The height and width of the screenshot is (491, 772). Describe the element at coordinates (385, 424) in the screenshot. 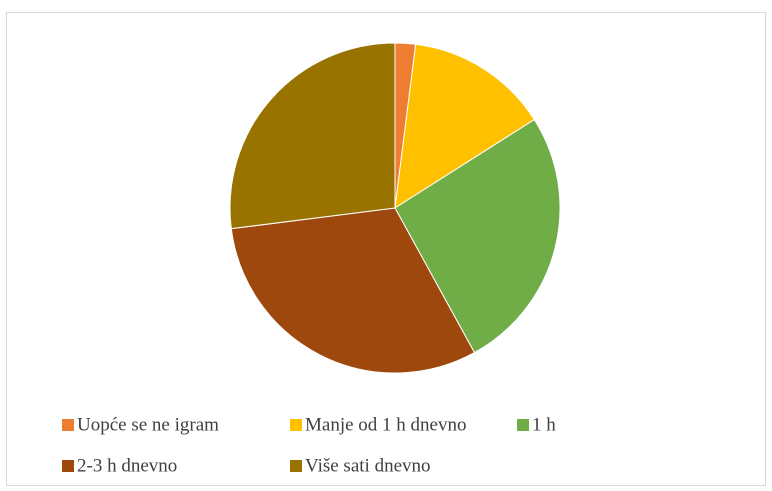

I see `legend-label: Manje od 1 h dnevno` at that location.